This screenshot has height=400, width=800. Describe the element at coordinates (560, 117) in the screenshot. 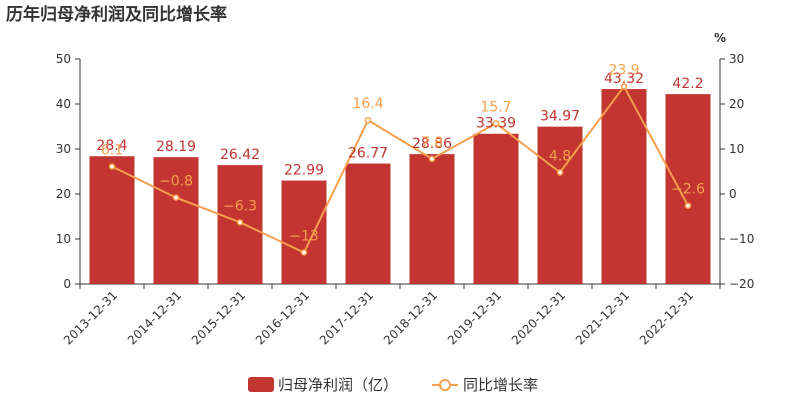

I see `bar-value-label: 34.97` at that location.